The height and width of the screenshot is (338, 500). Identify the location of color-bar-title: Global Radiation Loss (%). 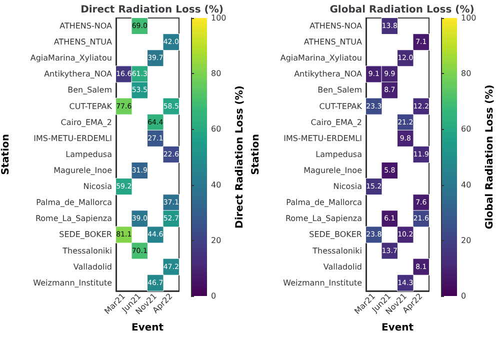
(490, 157).